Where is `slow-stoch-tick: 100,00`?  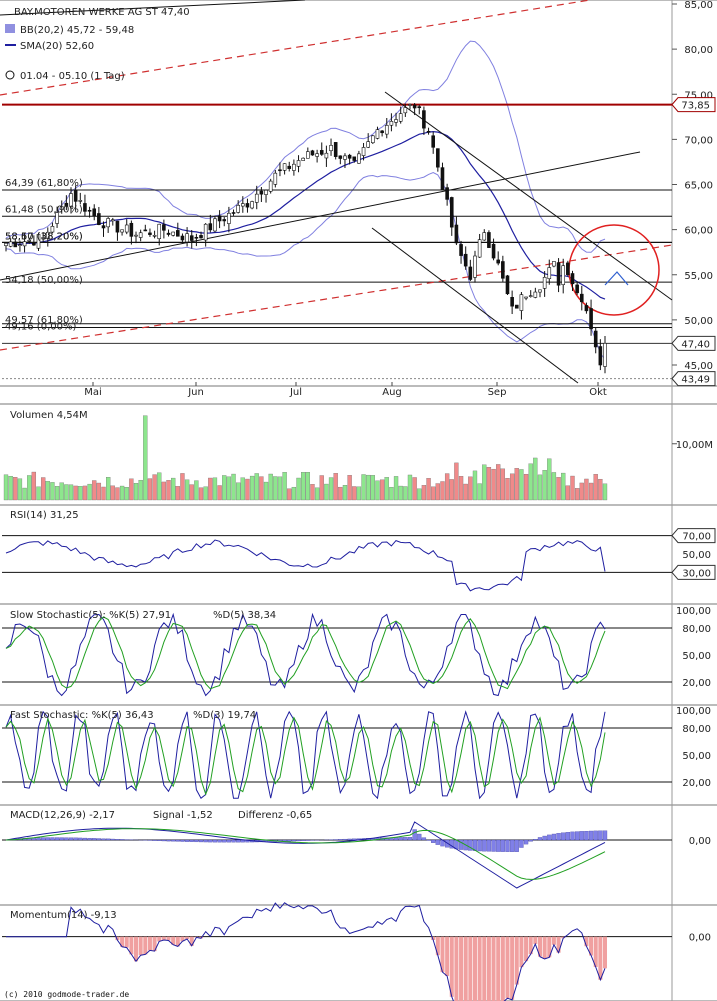 slow-stoch-tick: 100,00 is located at coordinates (693, 611).